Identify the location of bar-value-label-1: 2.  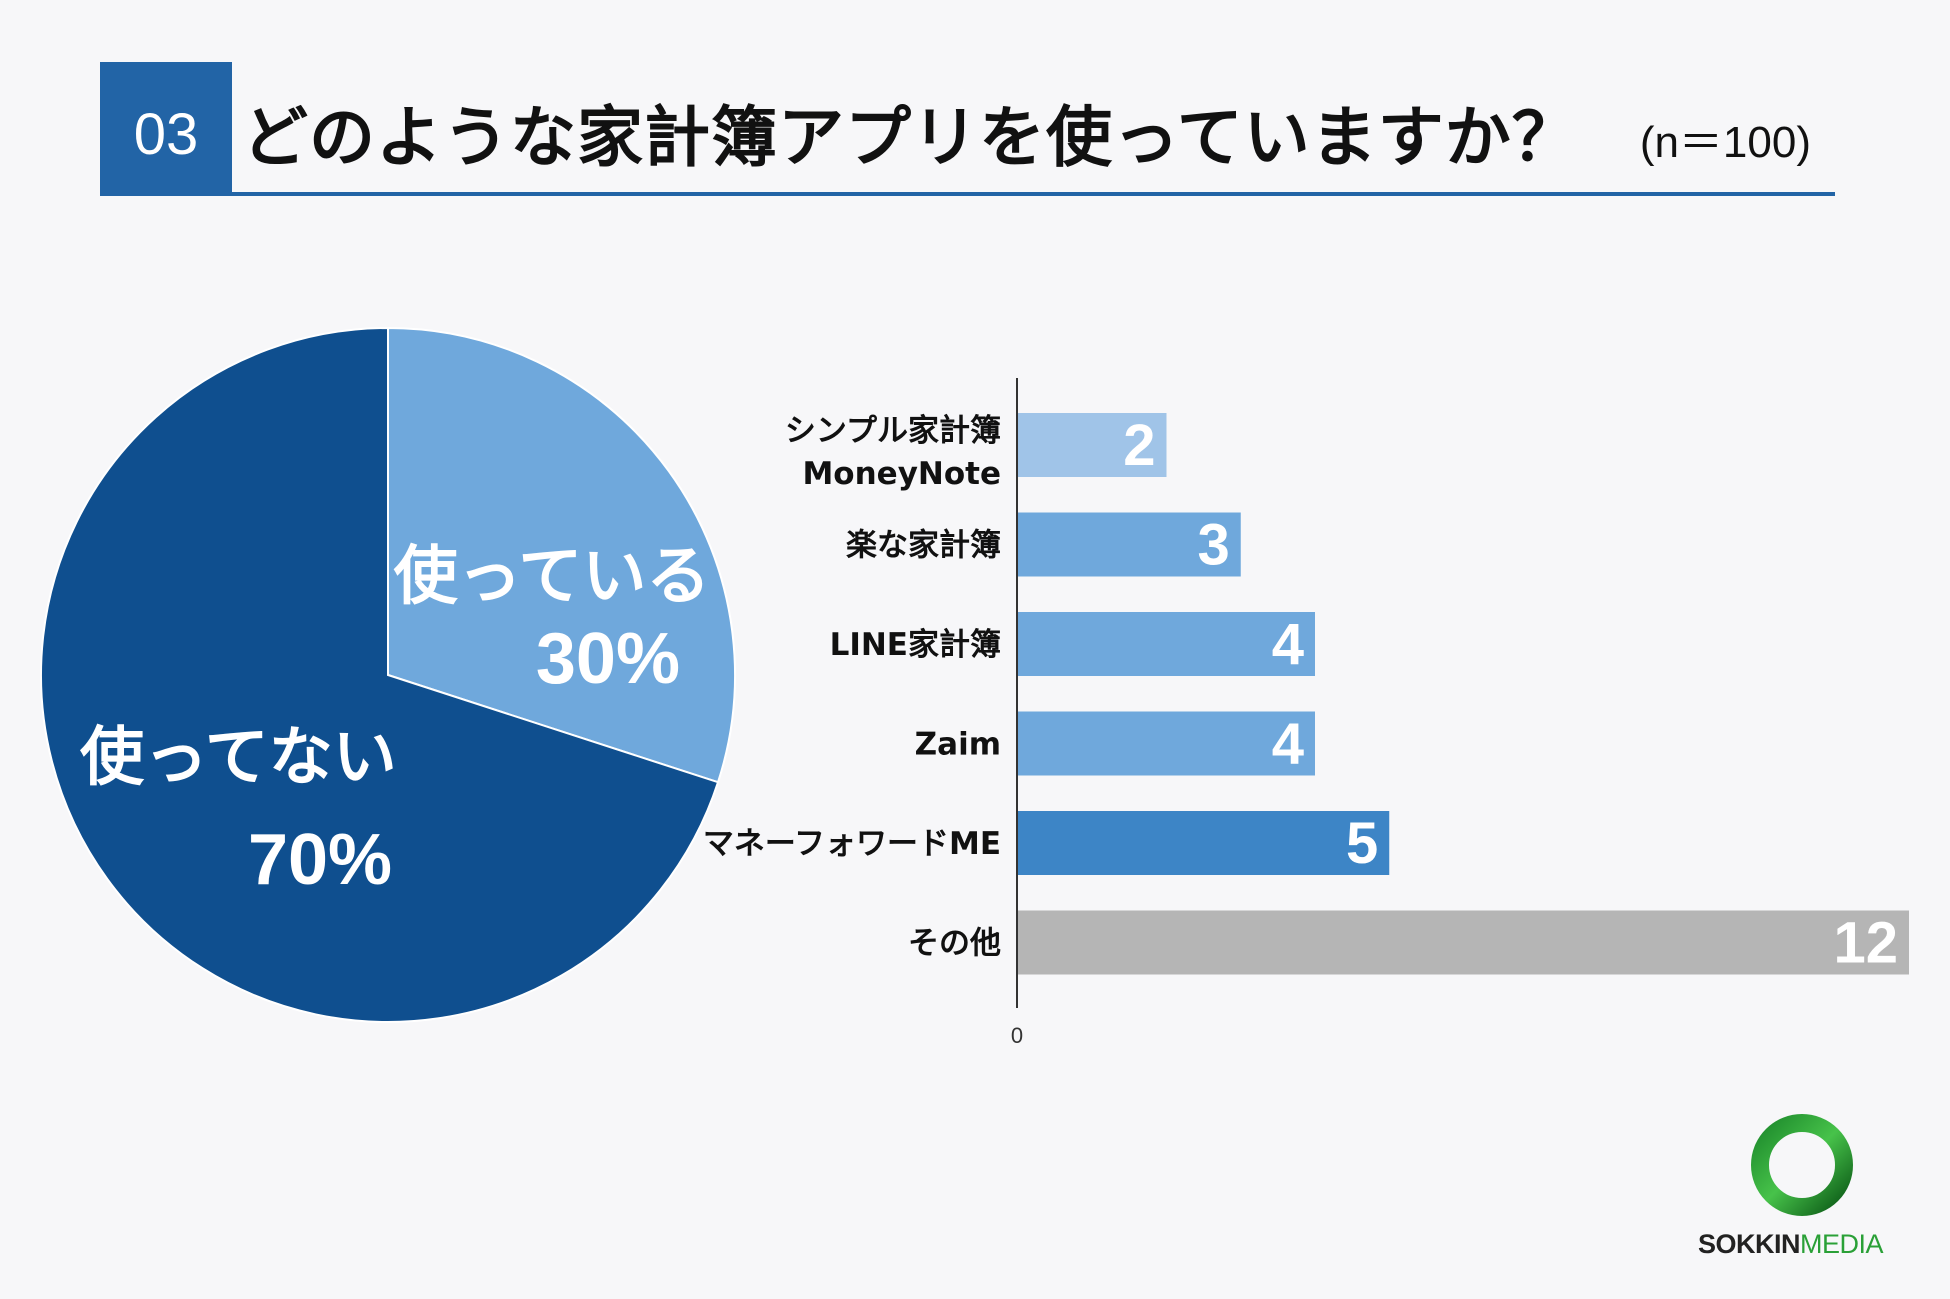
(1139, 445).